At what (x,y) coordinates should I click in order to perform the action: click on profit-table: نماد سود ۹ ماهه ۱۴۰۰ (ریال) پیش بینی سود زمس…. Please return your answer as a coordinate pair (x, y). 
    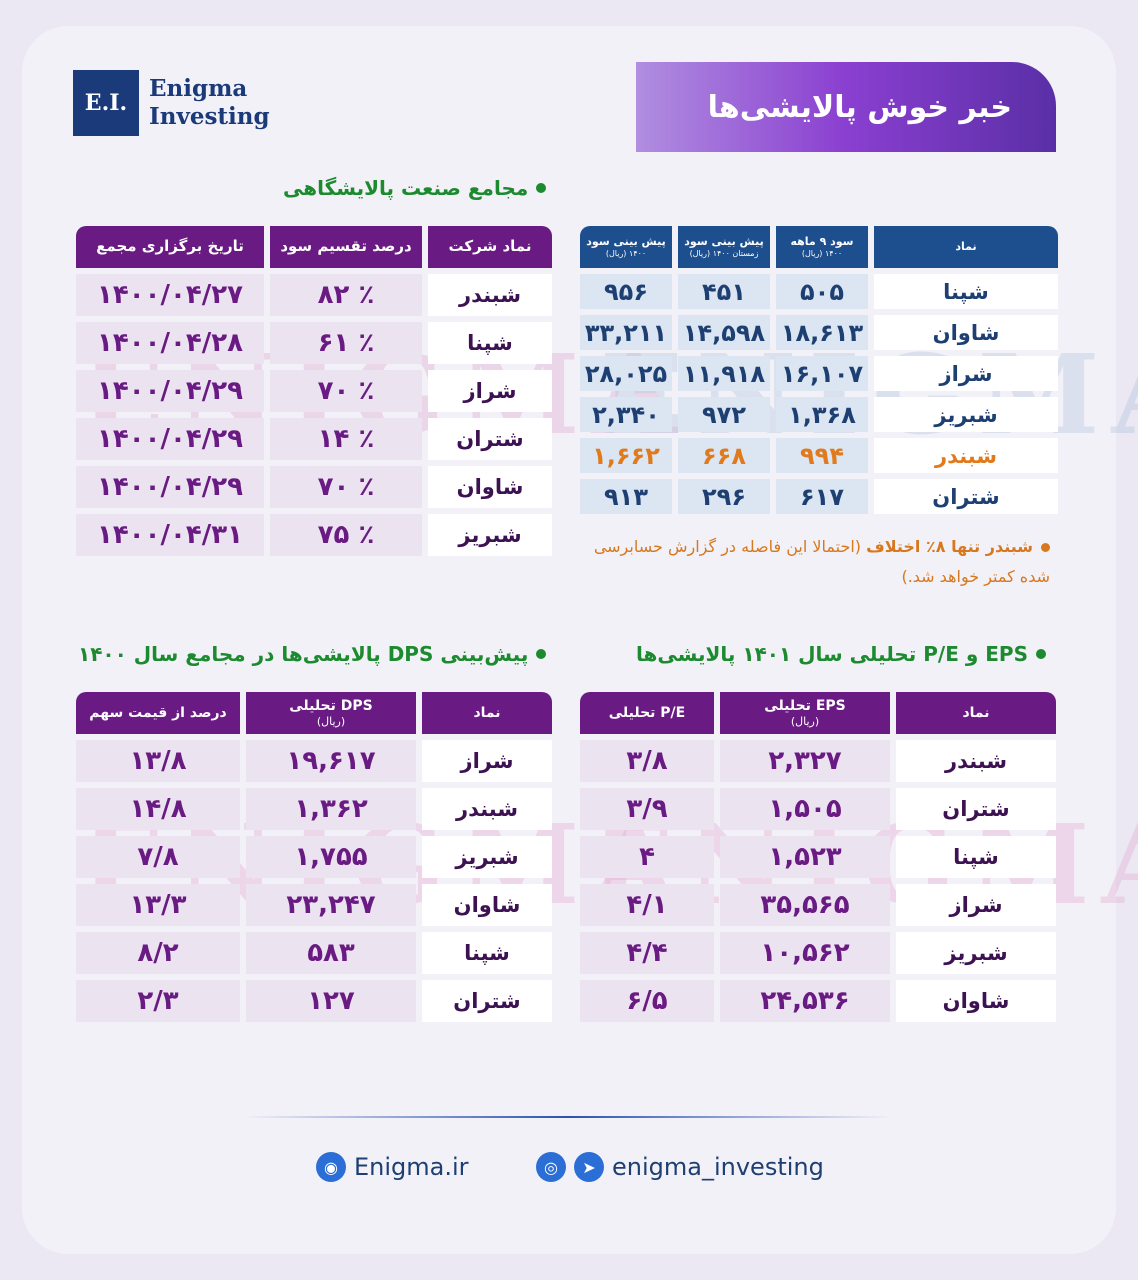
    Looking at the image, I should click on (819, 370).